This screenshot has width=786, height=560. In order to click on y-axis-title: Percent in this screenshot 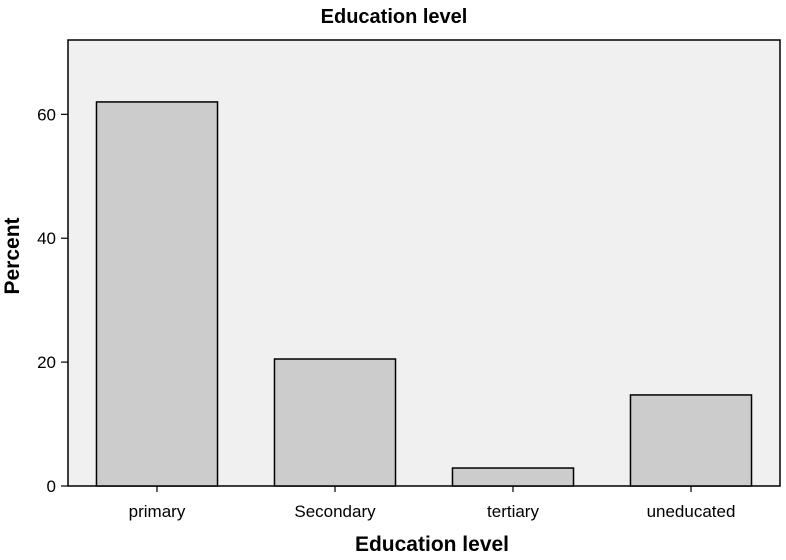, I will do `click(12, 255)`.